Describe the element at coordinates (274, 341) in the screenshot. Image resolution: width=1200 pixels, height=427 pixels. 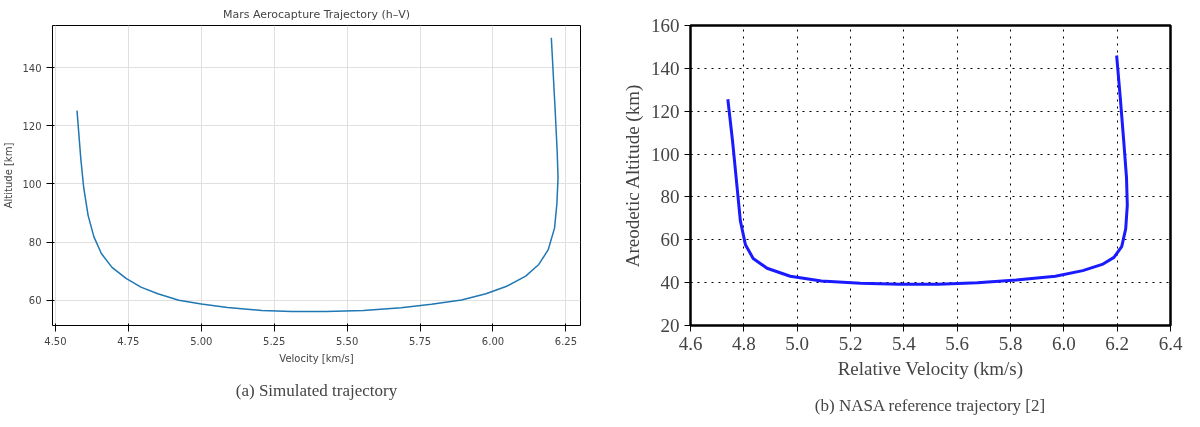
I see `x-tick-label: 5.25` at that location.